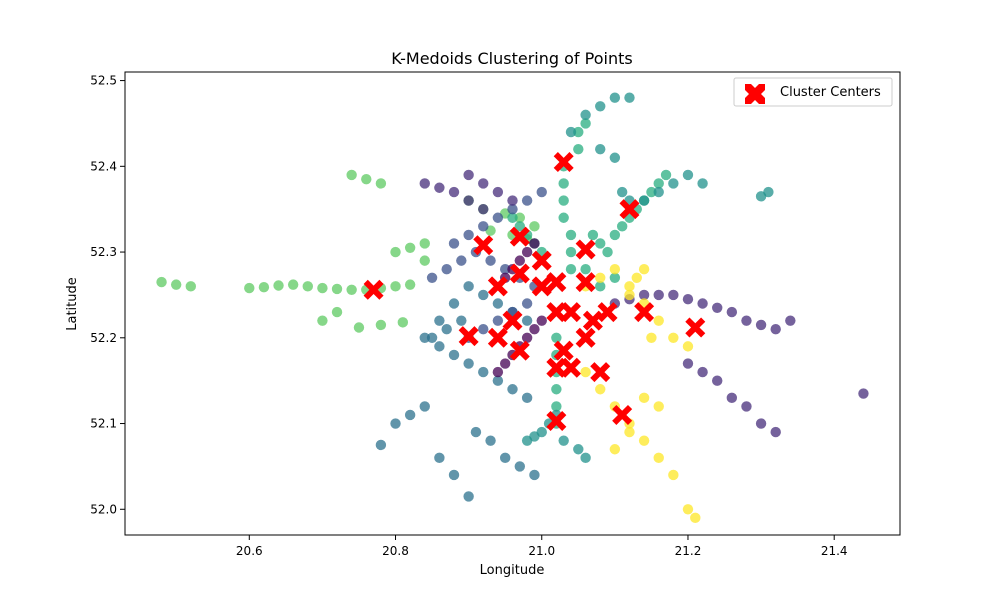 The image size is (1000, 604). I want to click on y-tick-label: 52.3, so click(103, 252).